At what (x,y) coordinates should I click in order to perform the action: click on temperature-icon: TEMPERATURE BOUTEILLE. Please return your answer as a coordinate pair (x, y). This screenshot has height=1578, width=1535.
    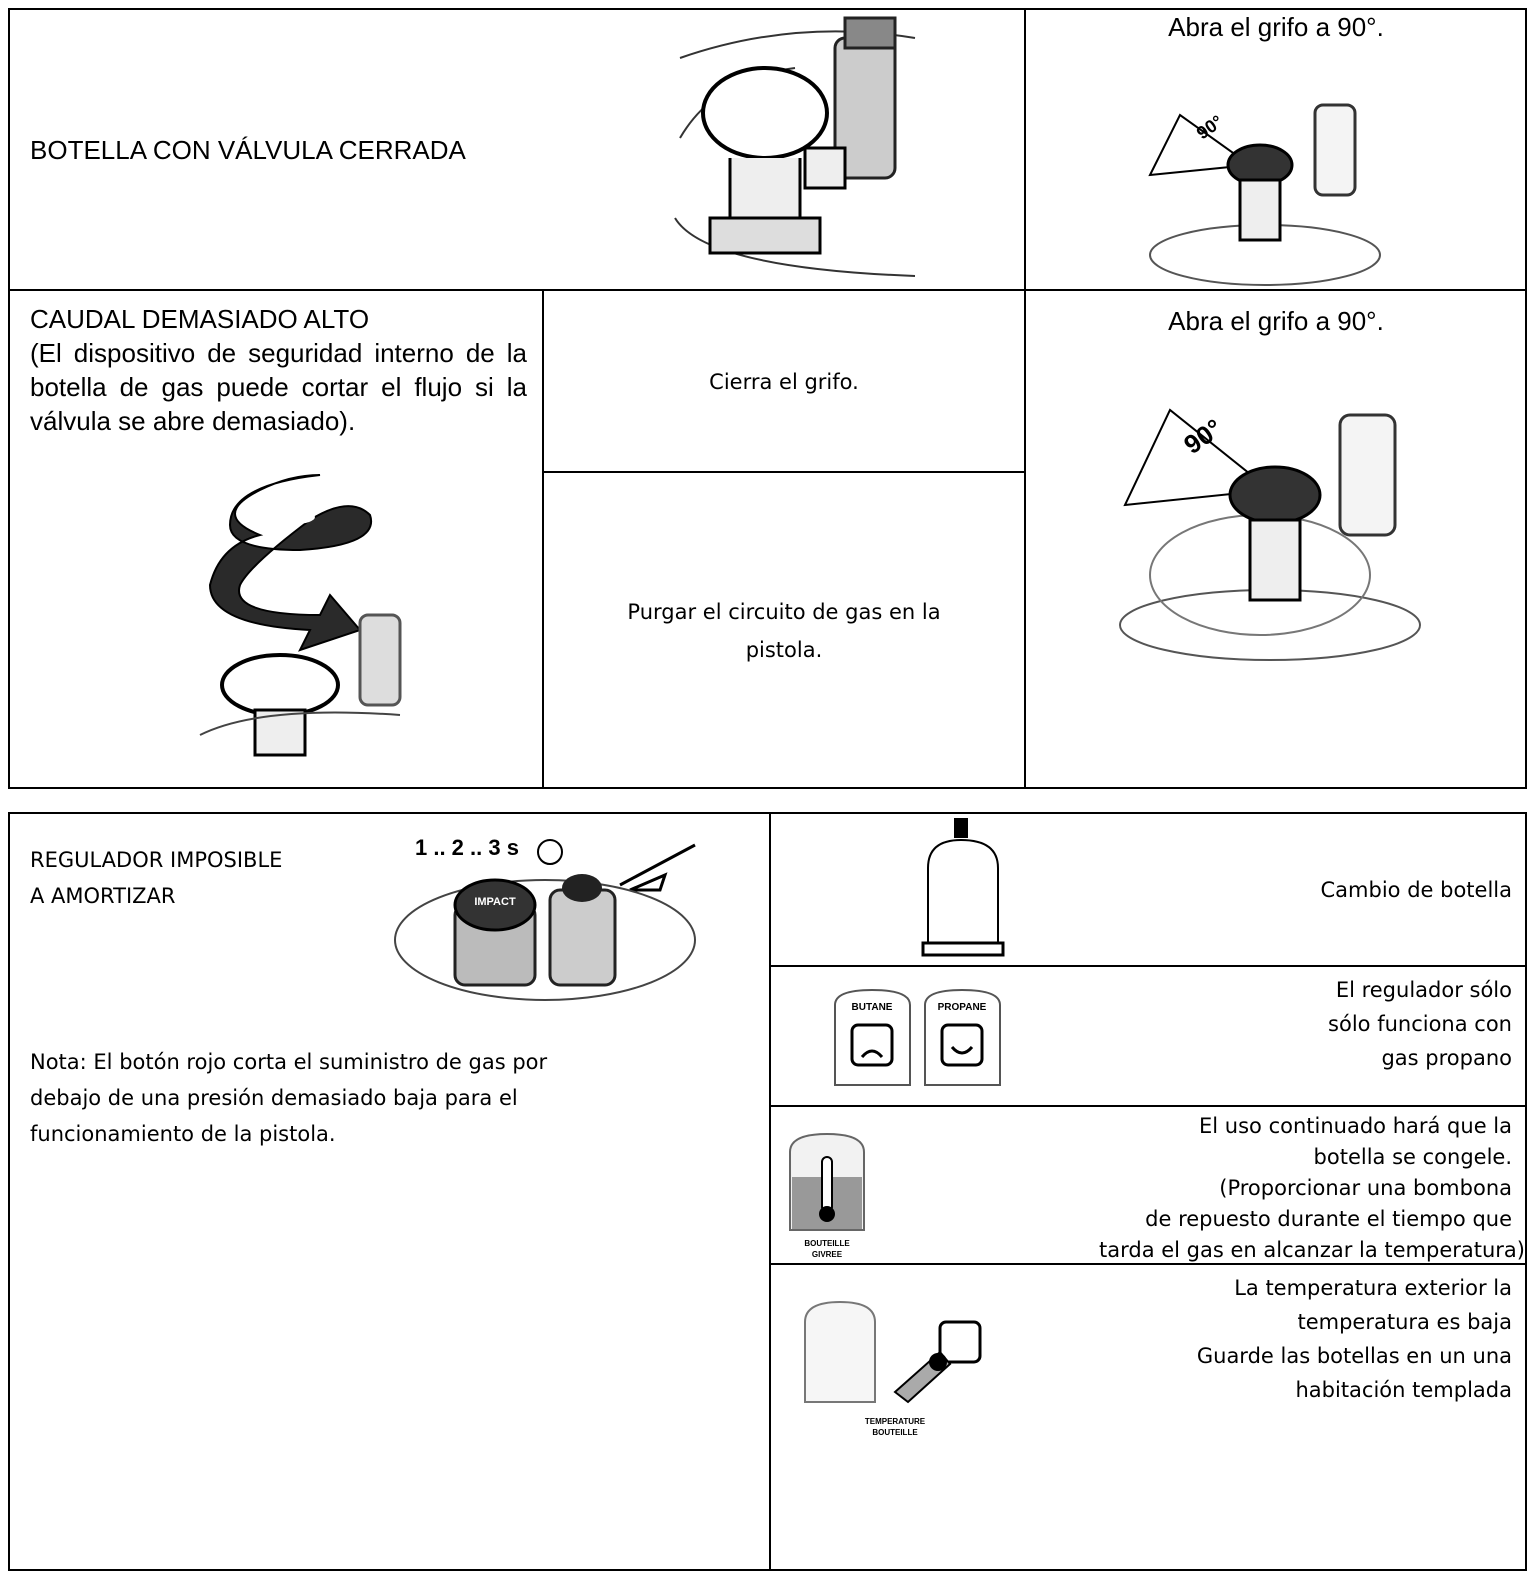
    Looking at the image, I should click on (893, 1368).